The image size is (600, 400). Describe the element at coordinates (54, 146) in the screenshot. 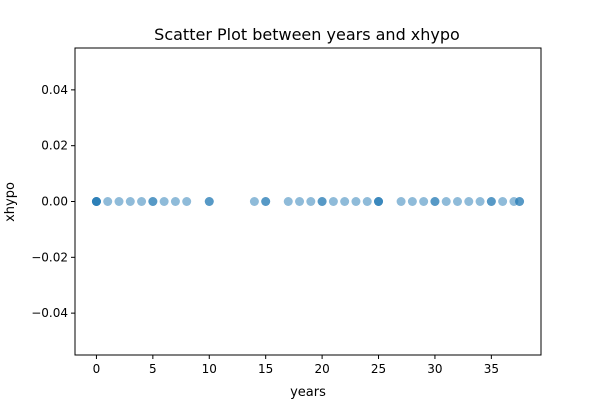

I see `y-tick-label: 0.02` at that location.